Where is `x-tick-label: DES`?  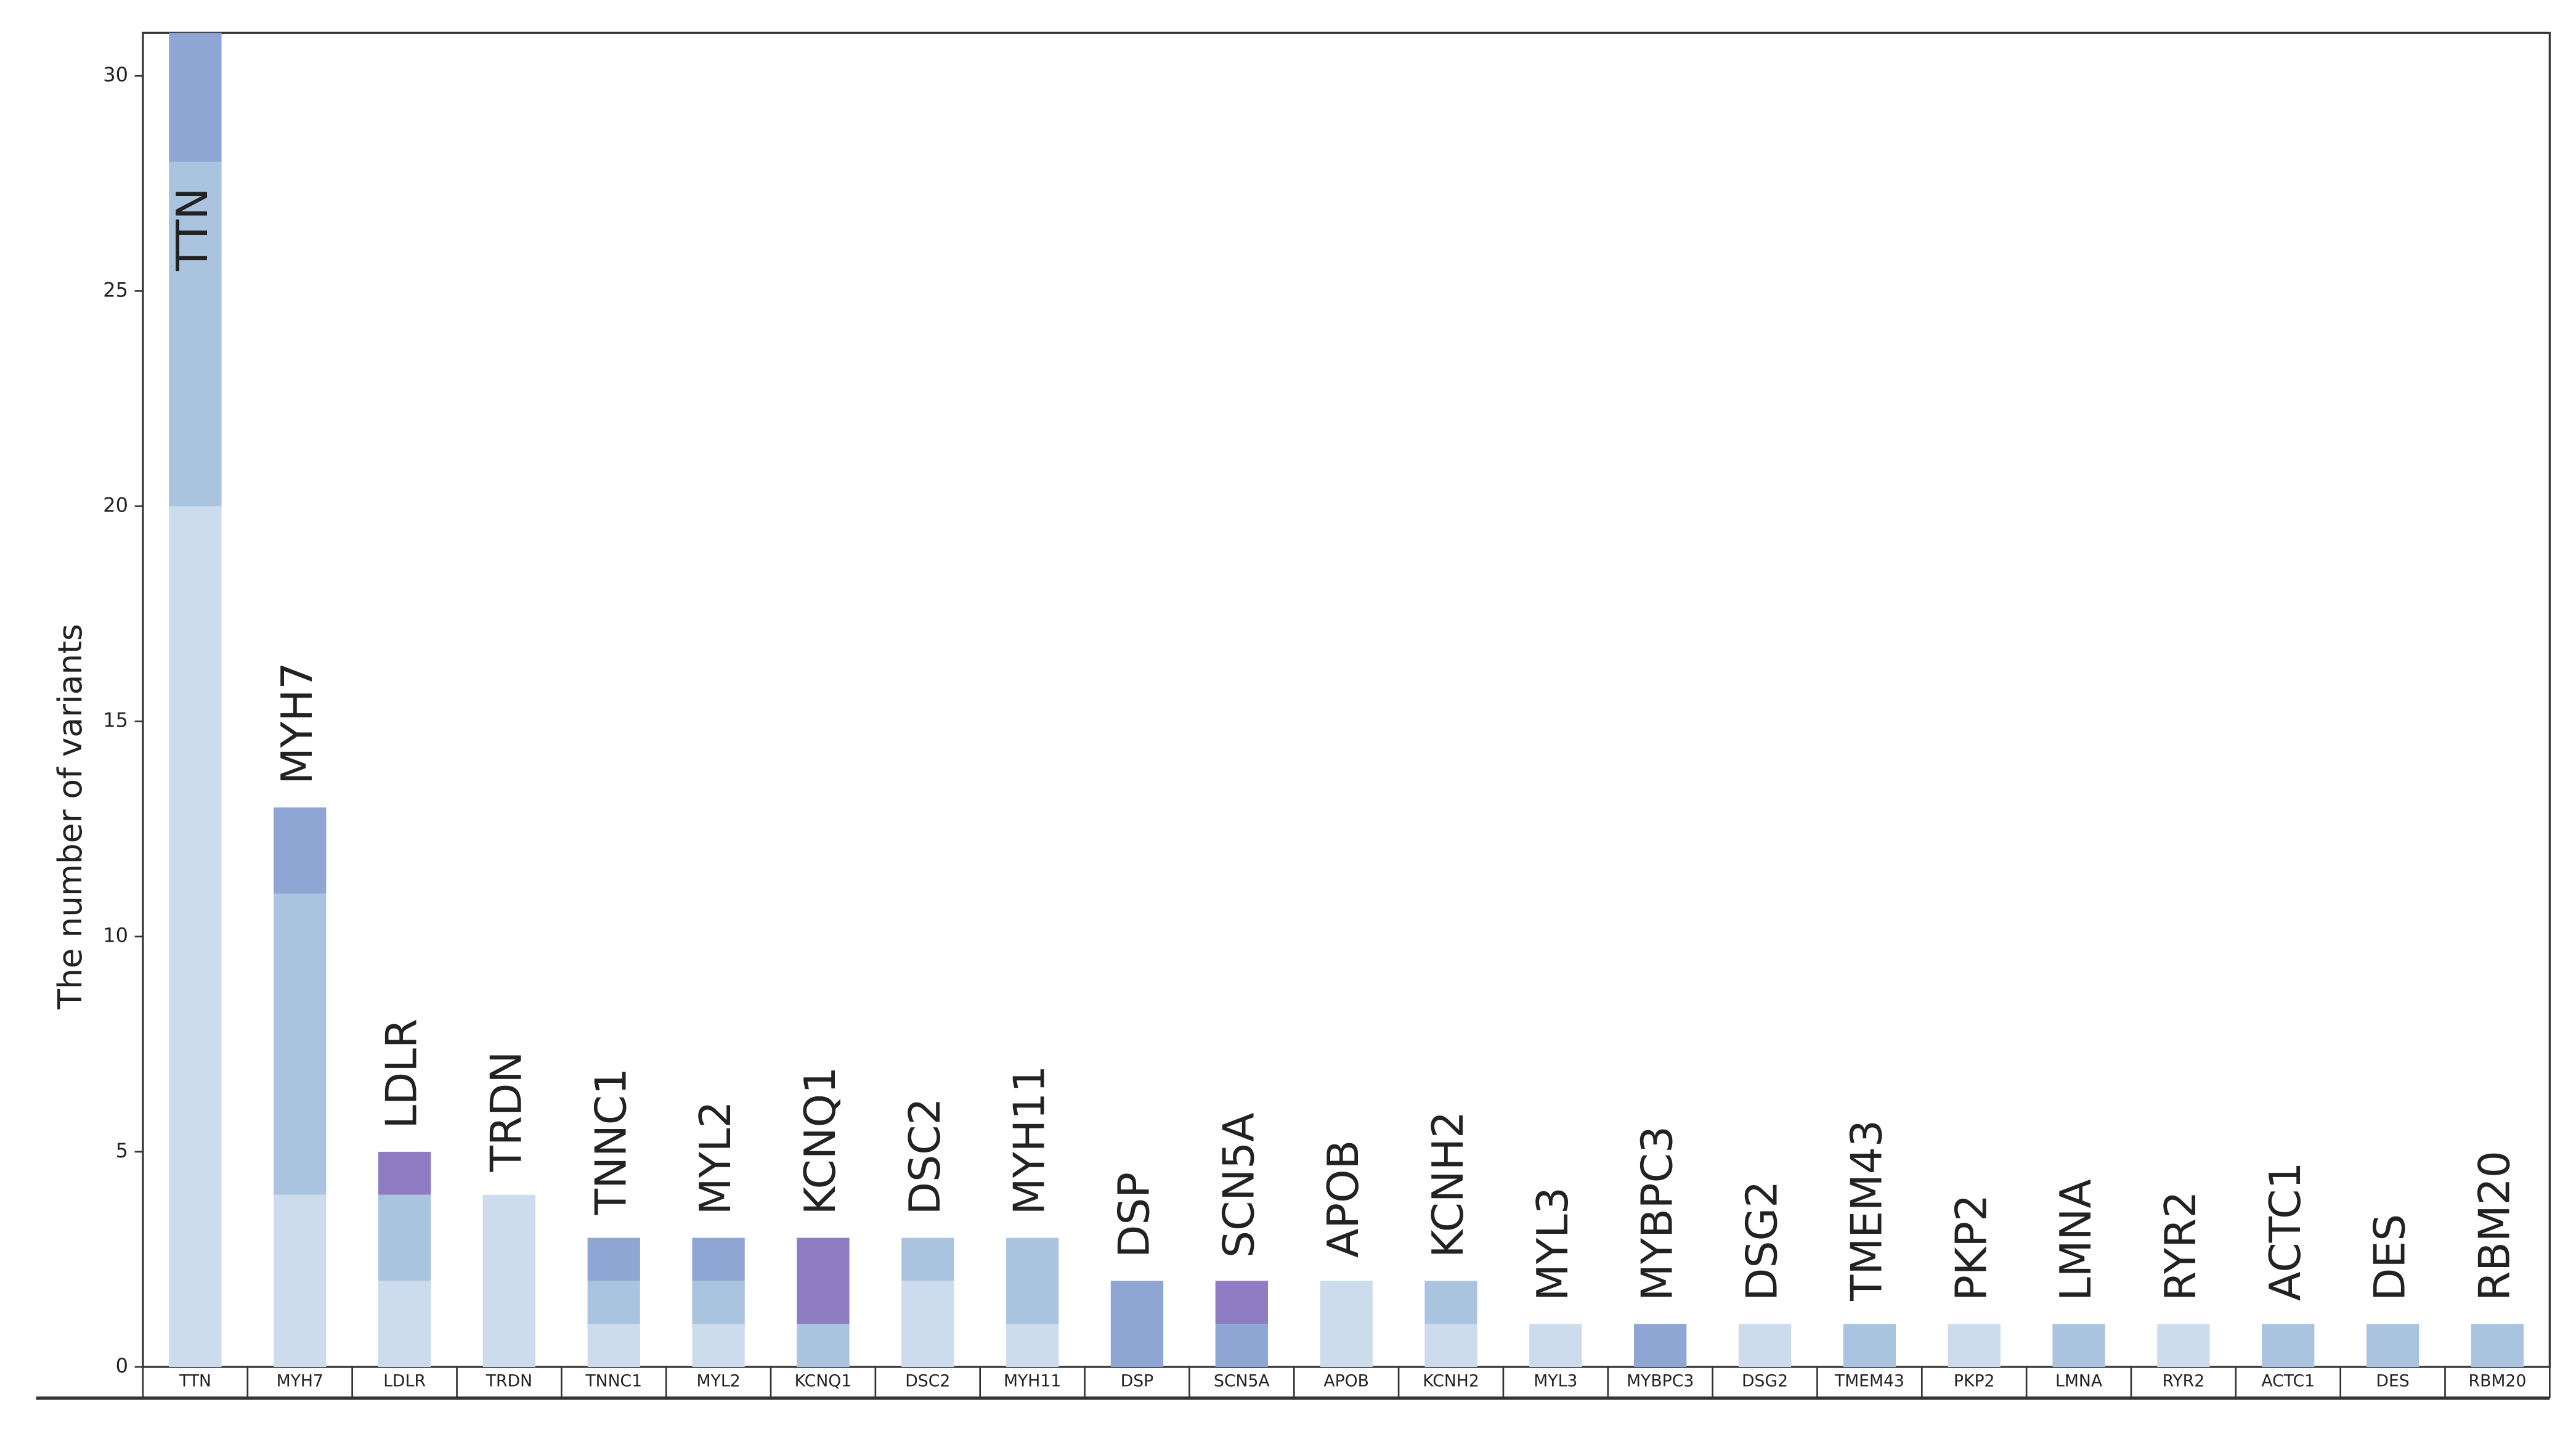
x-tick-label: DES is located at coordinates (2392, 1381).